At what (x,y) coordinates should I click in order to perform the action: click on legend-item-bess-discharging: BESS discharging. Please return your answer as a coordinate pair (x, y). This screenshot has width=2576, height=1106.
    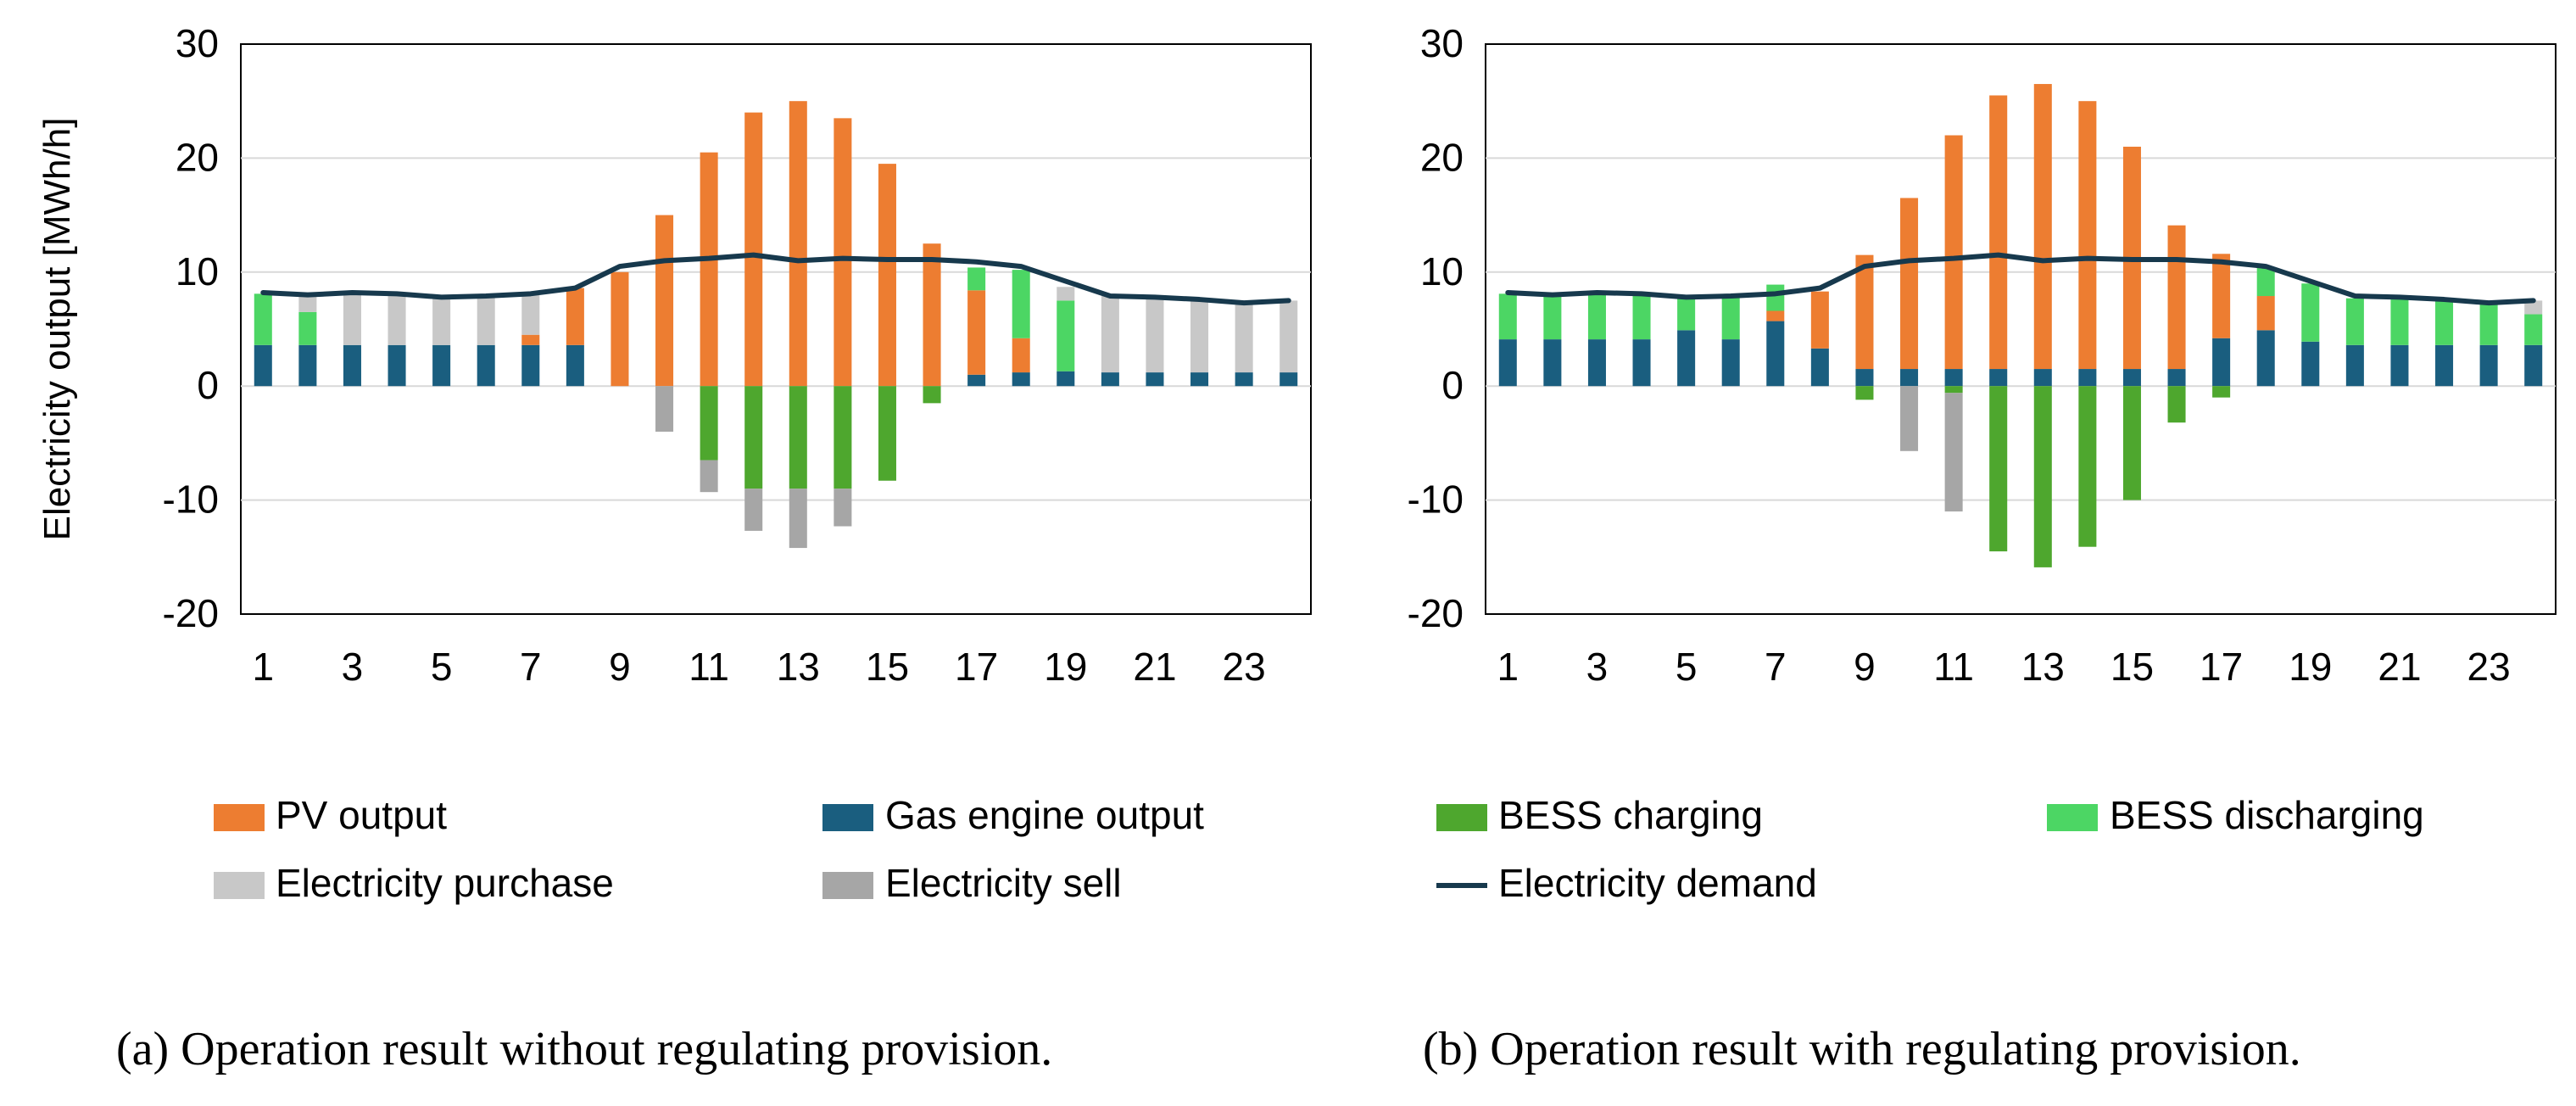
    Looking at the image, I should click on (2235, 815).